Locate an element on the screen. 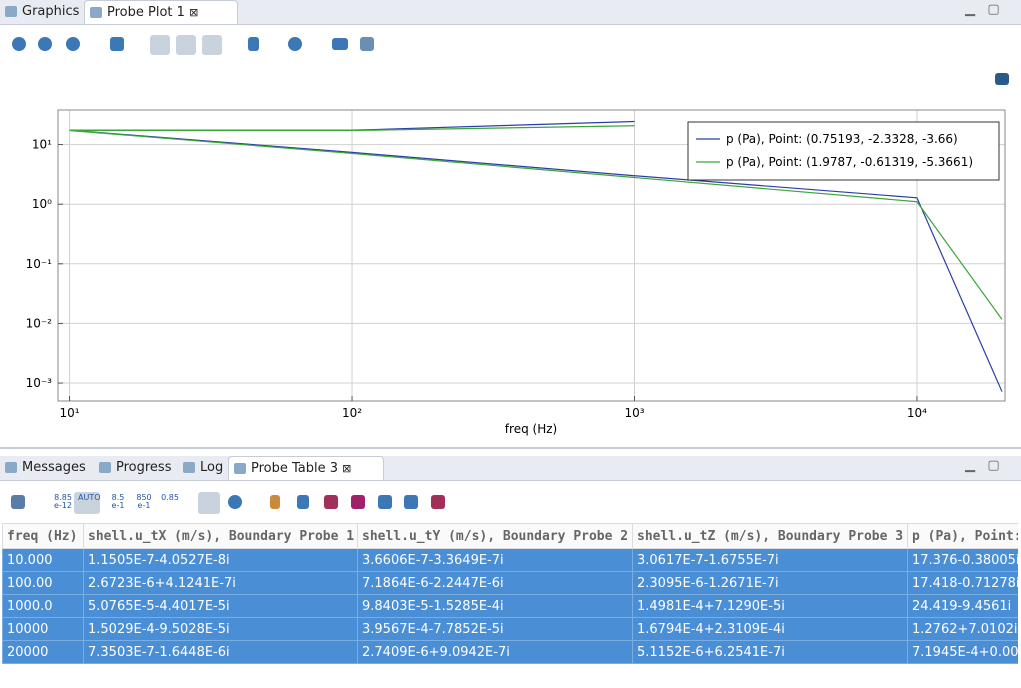  format-label: e-12 is located at coordinates (63, 506).